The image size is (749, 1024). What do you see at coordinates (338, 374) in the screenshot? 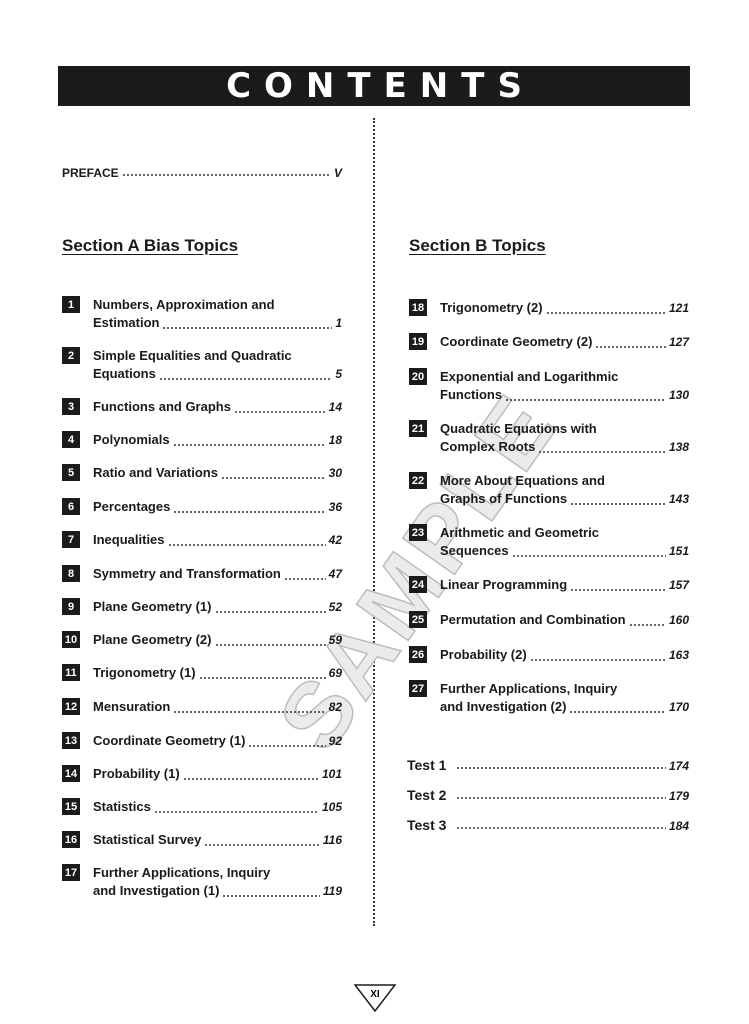
I see `page-number: 5` at bounding box center [338, 374].